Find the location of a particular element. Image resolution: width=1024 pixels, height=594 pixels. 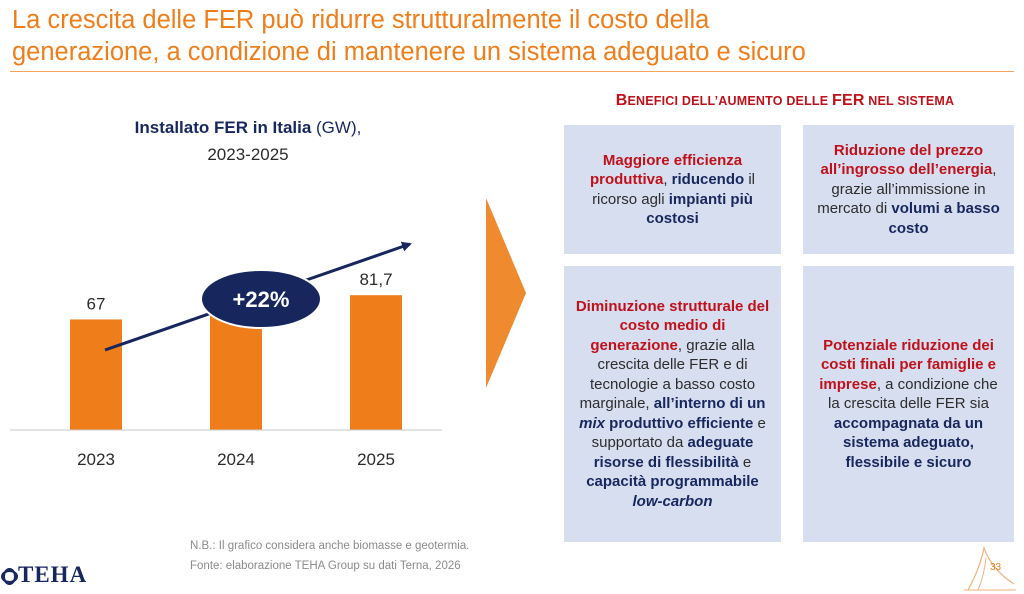

arrow-chevron-icon is located at coordinates (506, 293).